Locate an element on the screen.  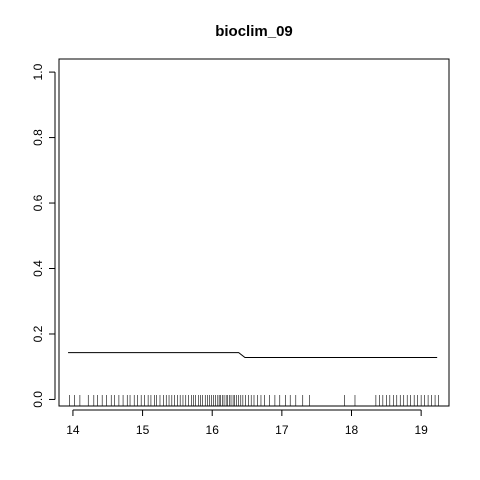
x-tick-label: 18 is located at coordinates (352, 430).